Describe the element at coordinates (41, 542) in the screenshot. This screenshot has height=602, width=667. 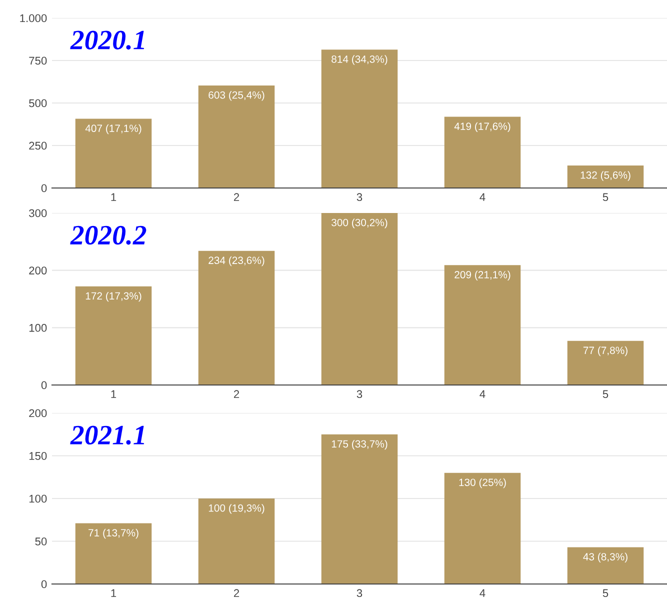
I see `y-tick-label: 50` at that location.